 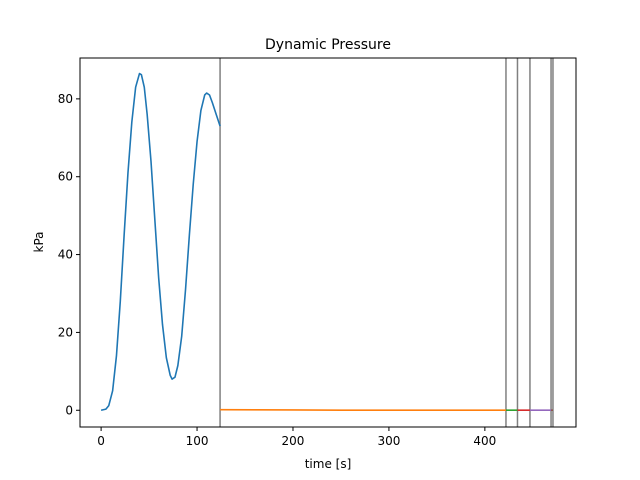 I want to click on y-tick-label: 80, so click(x=65, y=99).